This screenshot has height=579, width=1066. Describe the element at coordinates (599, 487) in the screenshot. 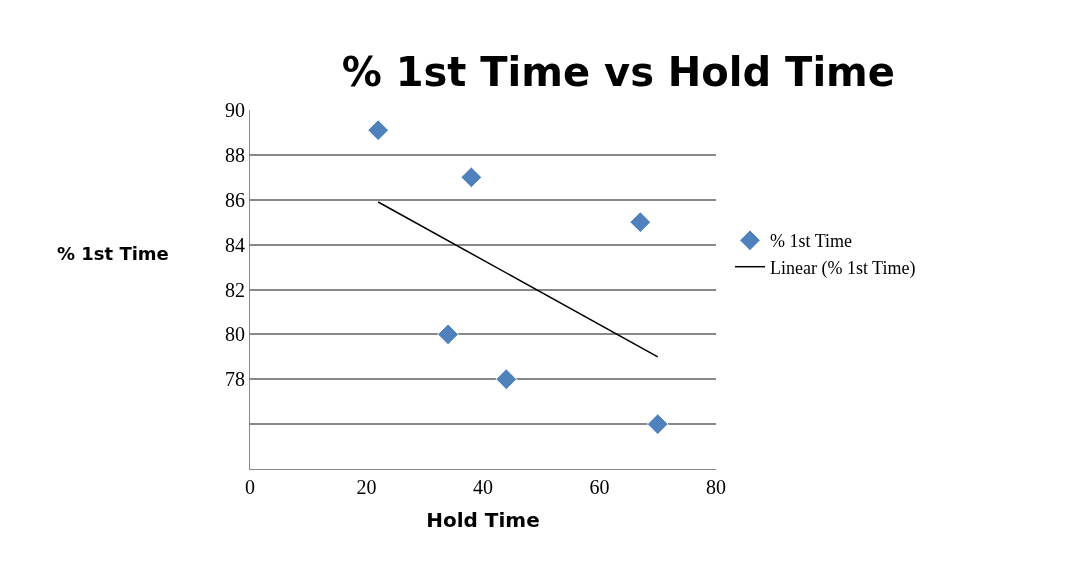

I see `x-tick-label: 60` at that location.